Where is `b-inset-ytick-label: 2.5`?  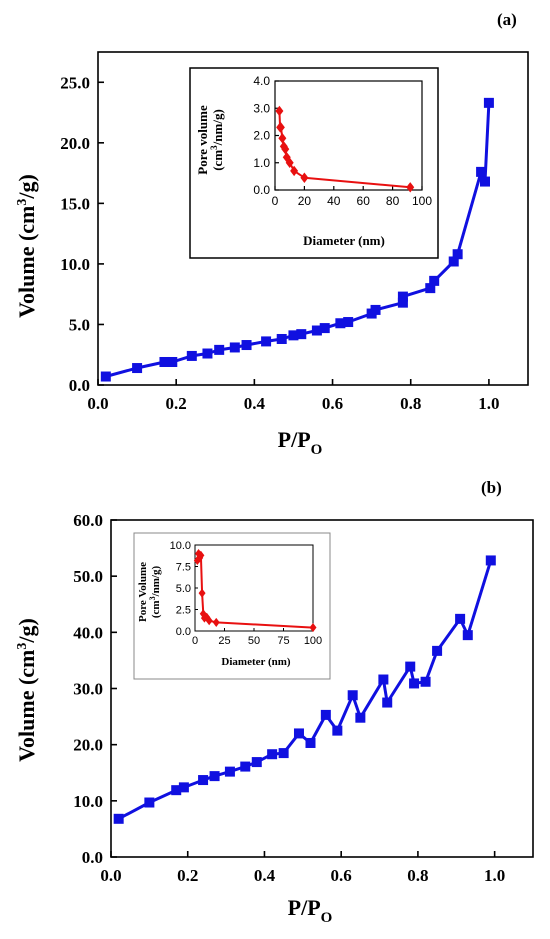
b-inset-ytick-label: 2.5 is located at coordinates (183, 611).